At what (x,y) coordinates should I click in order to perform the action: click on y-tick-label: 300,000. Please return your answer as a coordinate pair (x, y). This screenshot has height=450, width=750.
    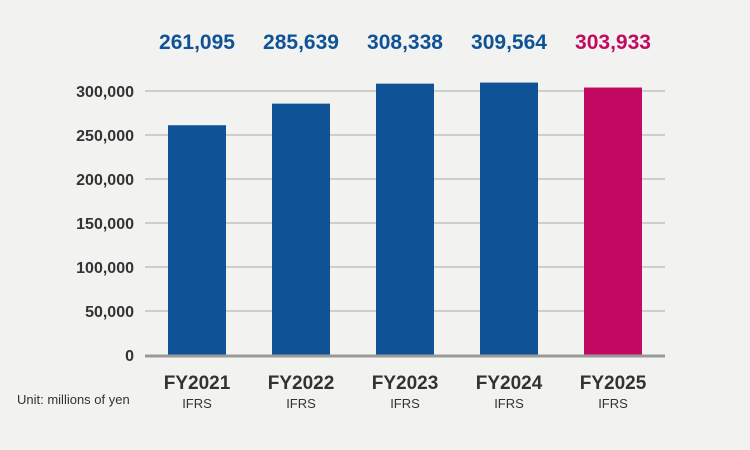
    Looking at the image, I should click on (105, 92).